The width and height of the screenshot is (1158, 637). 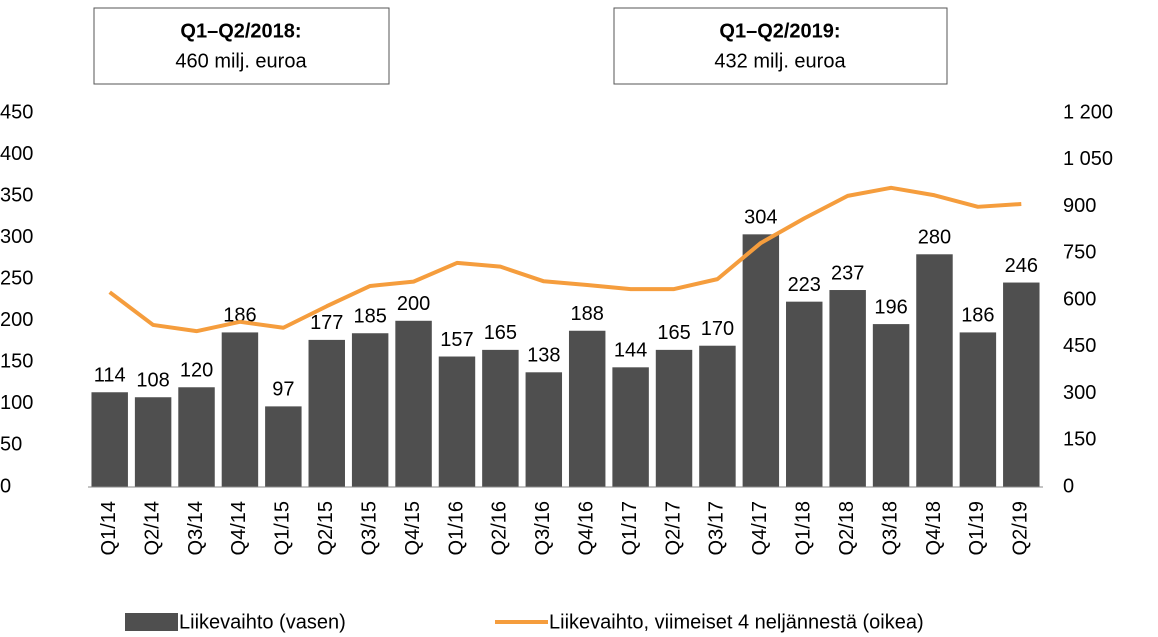 I want to click on x-tick-label: Q3/14, so click(x=196, y=528).